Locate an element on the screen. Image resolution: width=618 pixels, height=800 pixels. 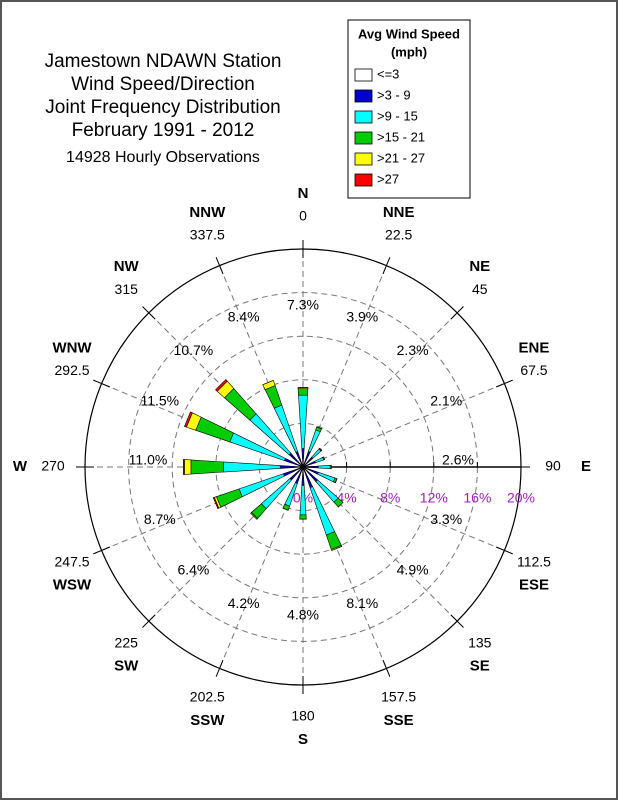
legend-label: >27 is located at coordinates (388, 178).